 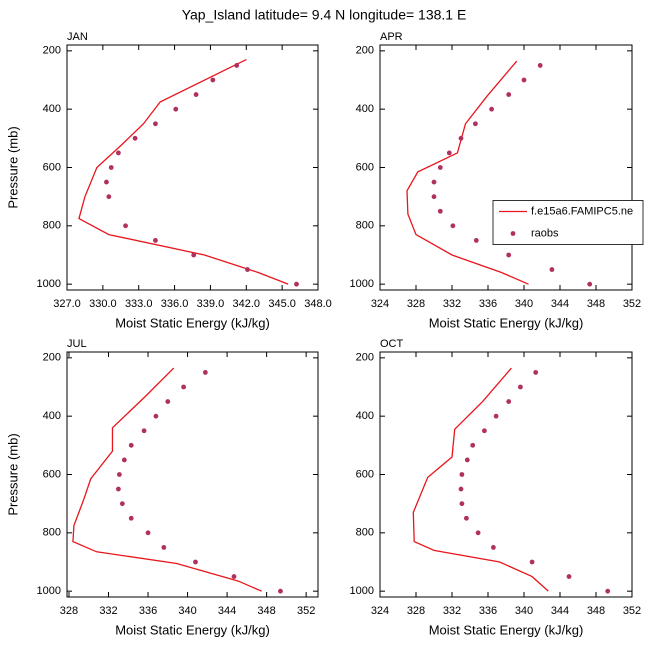 I want to click on panel-title: APR, so click(x=391, y=37).